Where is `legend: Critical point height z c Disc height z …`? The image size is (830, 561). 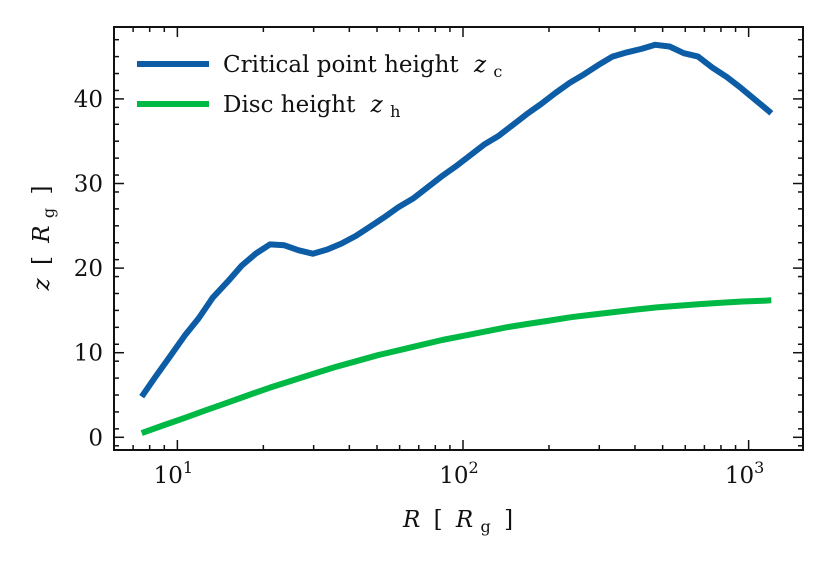
legend: Critical point height z c Disc height z … is located at coordinates (319, 86).